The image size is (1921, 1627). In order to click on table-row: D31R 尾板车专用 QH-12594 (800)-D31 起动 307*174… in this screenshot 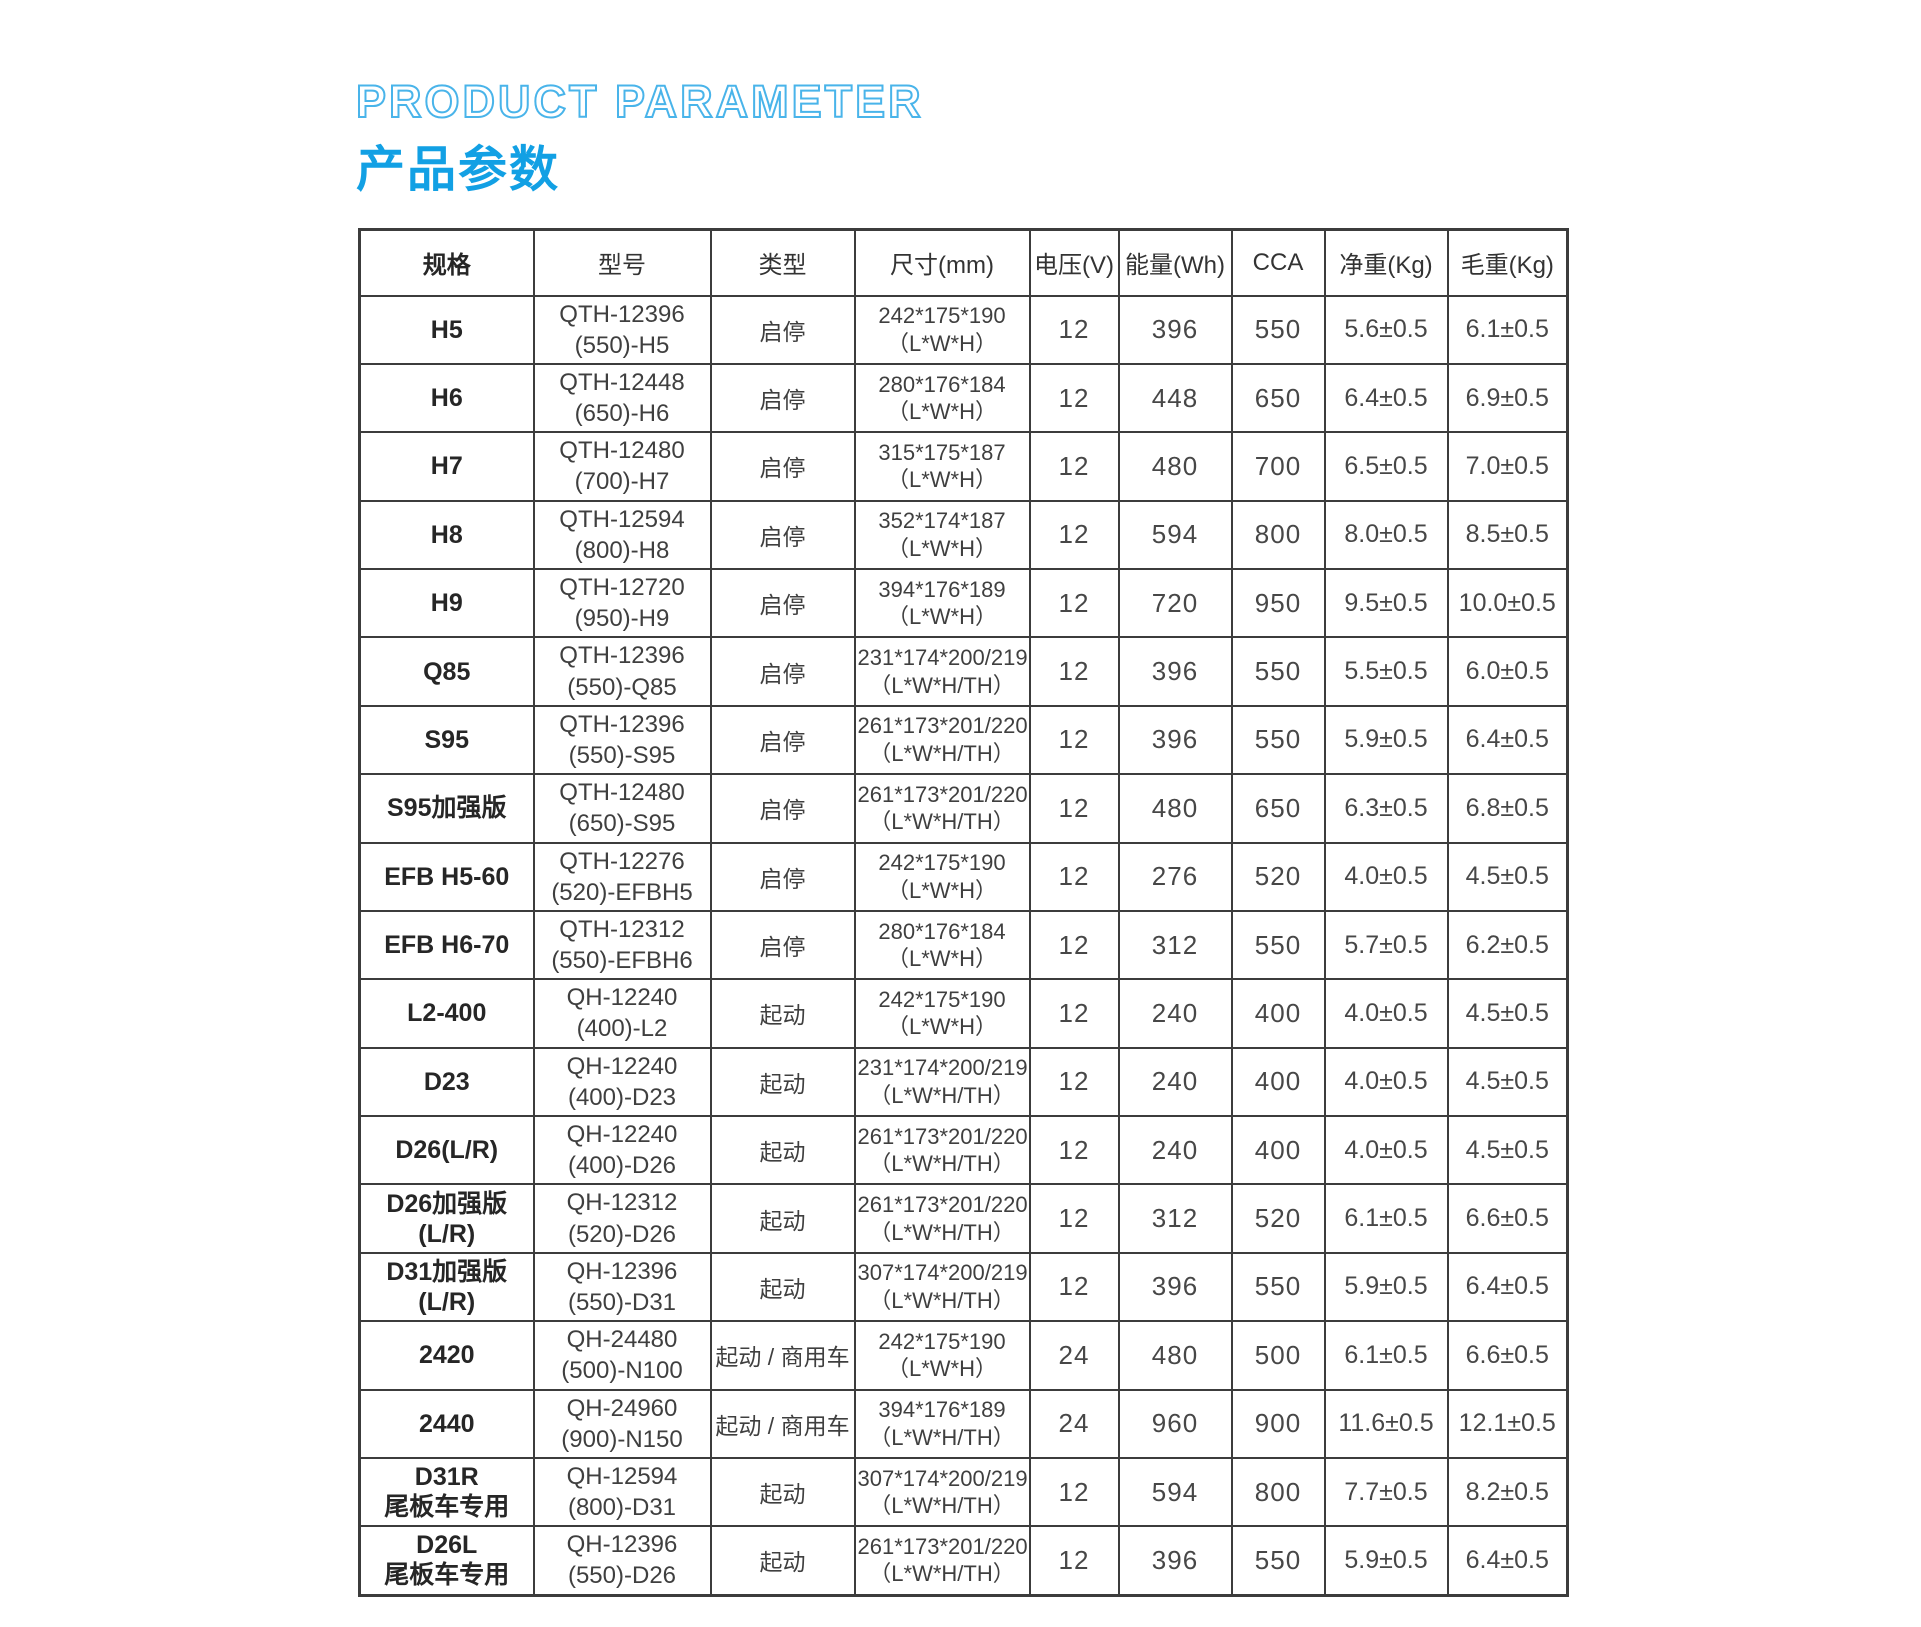, I will do `click(963, 1492)`.